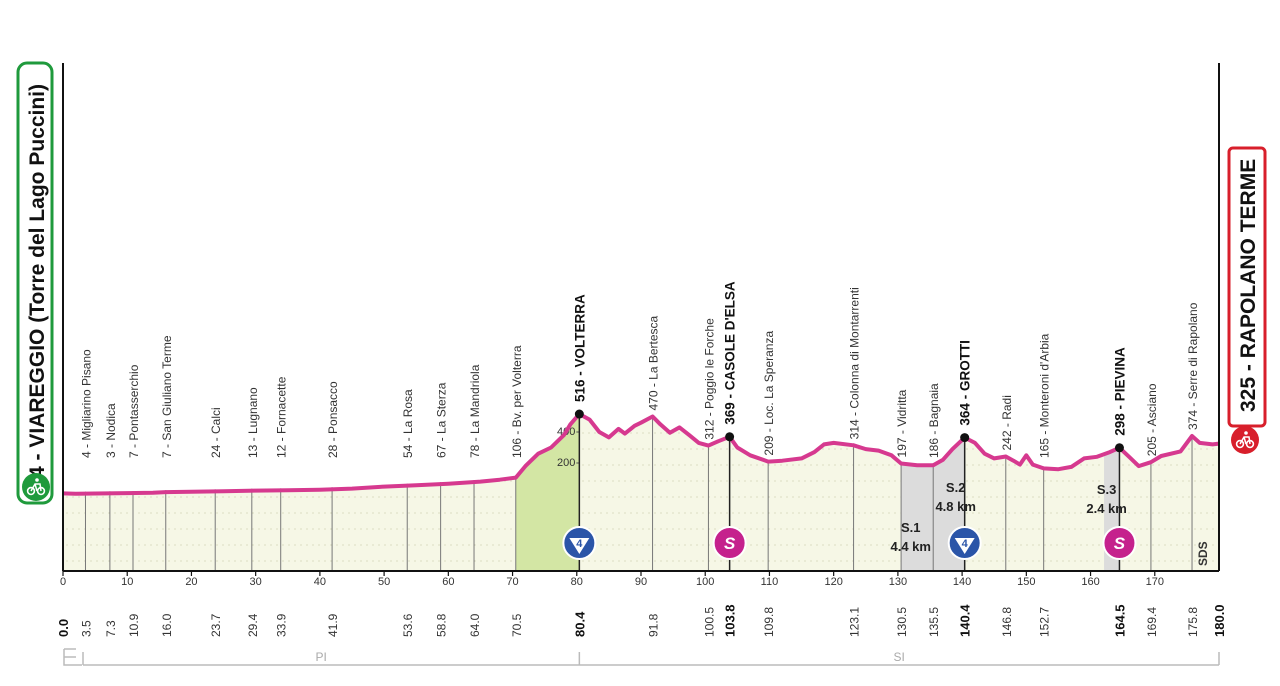  Describe the element at coordinates (1106, 508) in the screenshot. I see `sector-length: 2.4 km` at that location.